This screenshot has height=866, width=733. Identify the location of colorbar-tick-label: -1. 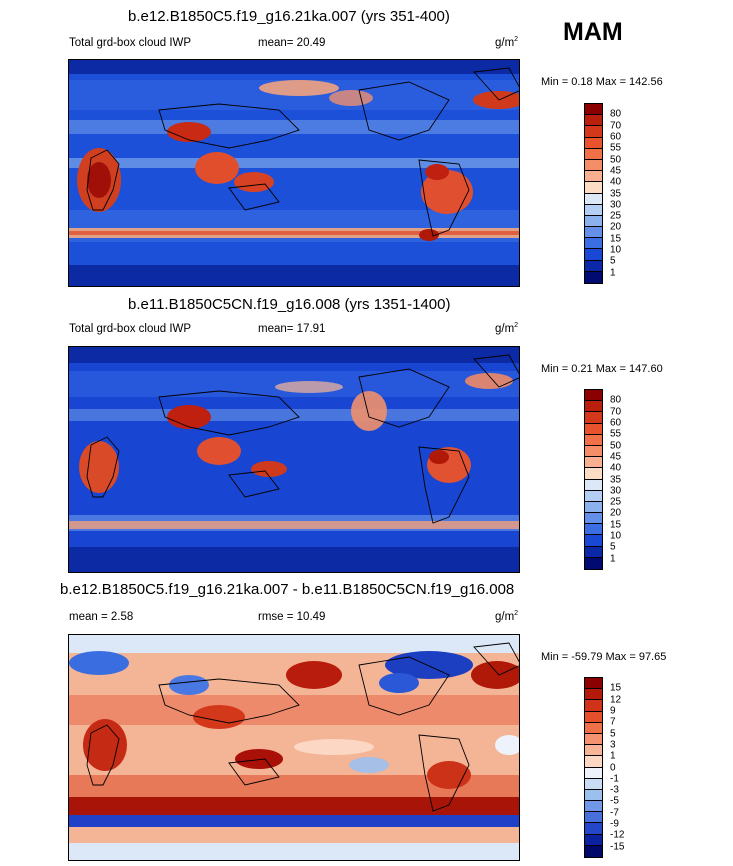
(614, 779).